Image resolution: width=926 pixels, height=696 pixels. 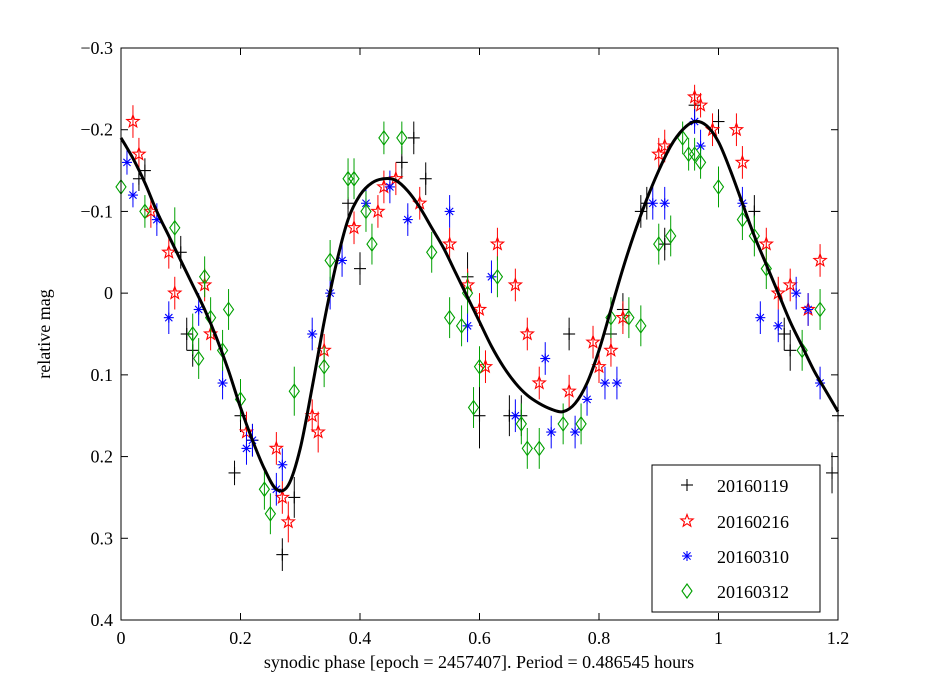 What do you see at coordinates (479, 638) in the screenshot?
I see `x-tick-label: 0.6` at bounding box center [479, 638].